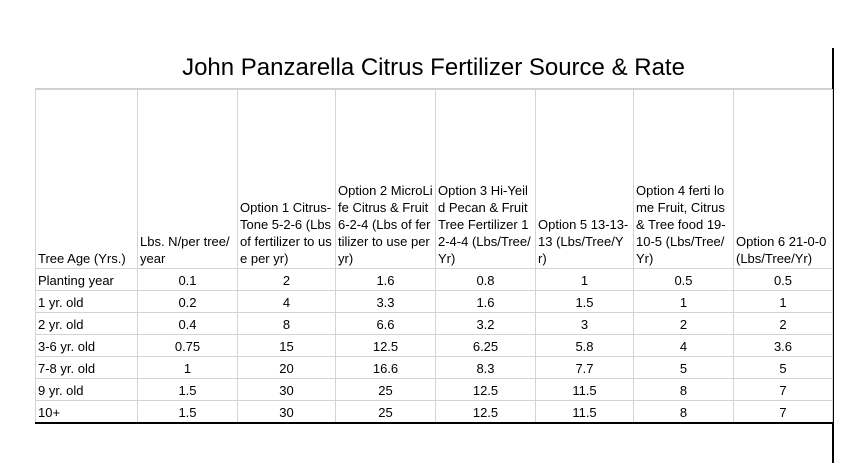 Image resolution: width=858 pixels, height=475 pixels. What do you see at coordinates (385, 367) in the screenshot?
I see `cell: 16.6` at bounding box center [385, 367].